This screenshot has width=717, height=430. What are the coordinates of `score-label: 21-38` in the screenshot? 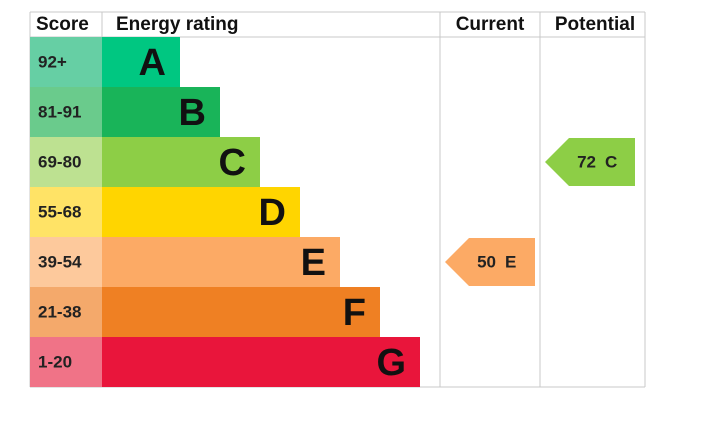 It's located at (59, 311).